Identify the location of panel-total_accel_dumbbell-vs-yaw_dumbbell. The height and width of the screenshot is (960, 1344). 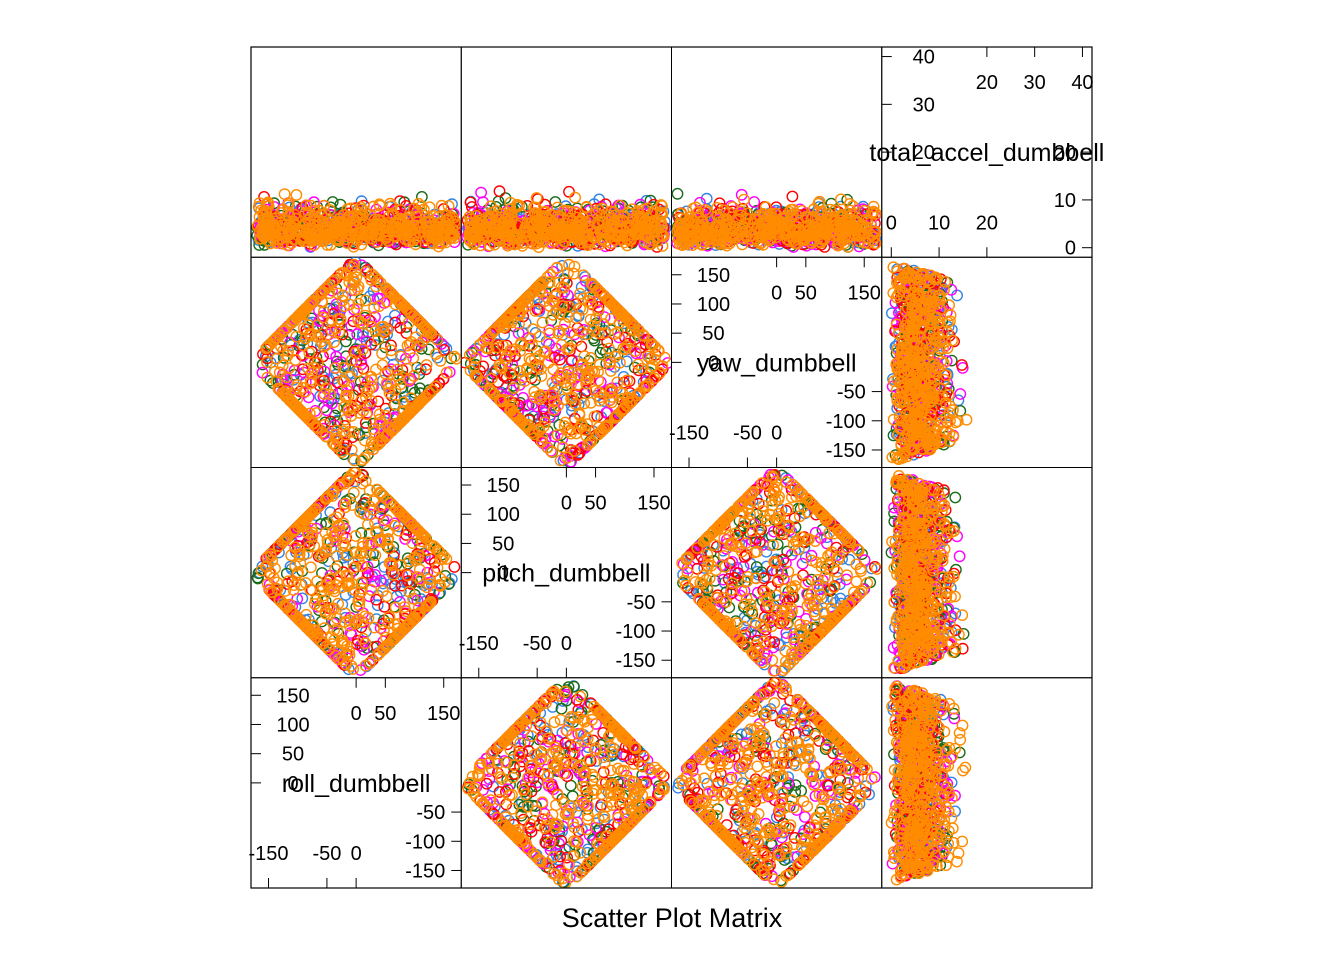
(987, 362).